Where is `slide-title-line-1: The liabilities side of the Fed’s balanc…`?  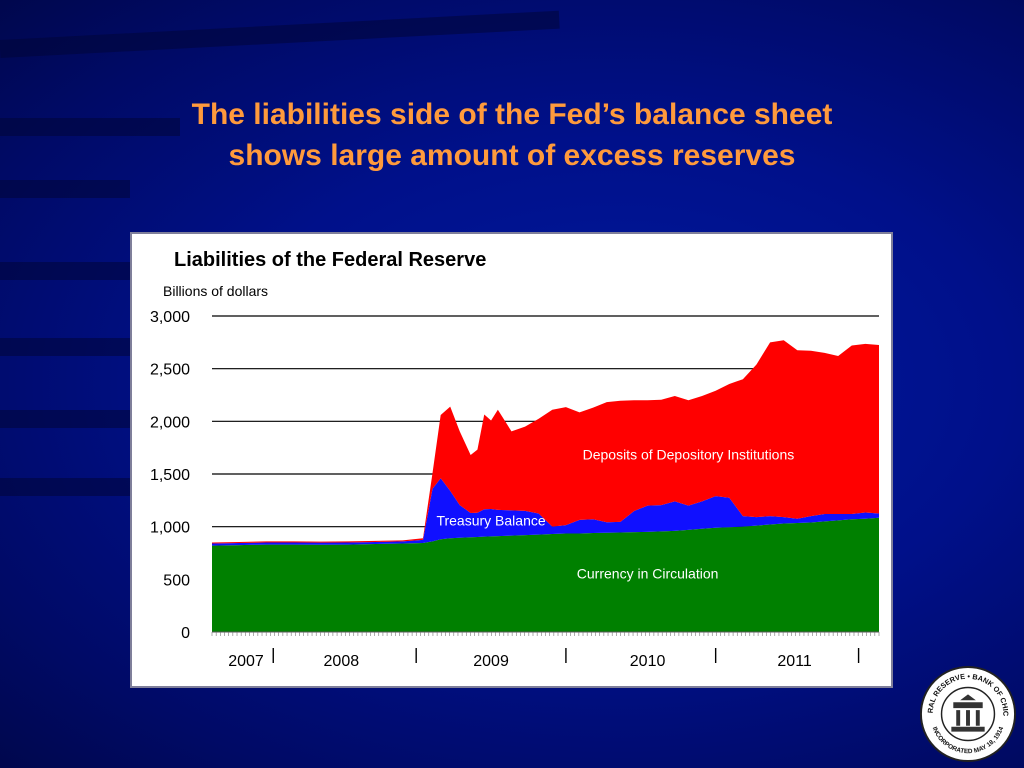
slide-title-line-1: The liabilities side of the Fed’s balanc… is located at coordinates (512, 114).